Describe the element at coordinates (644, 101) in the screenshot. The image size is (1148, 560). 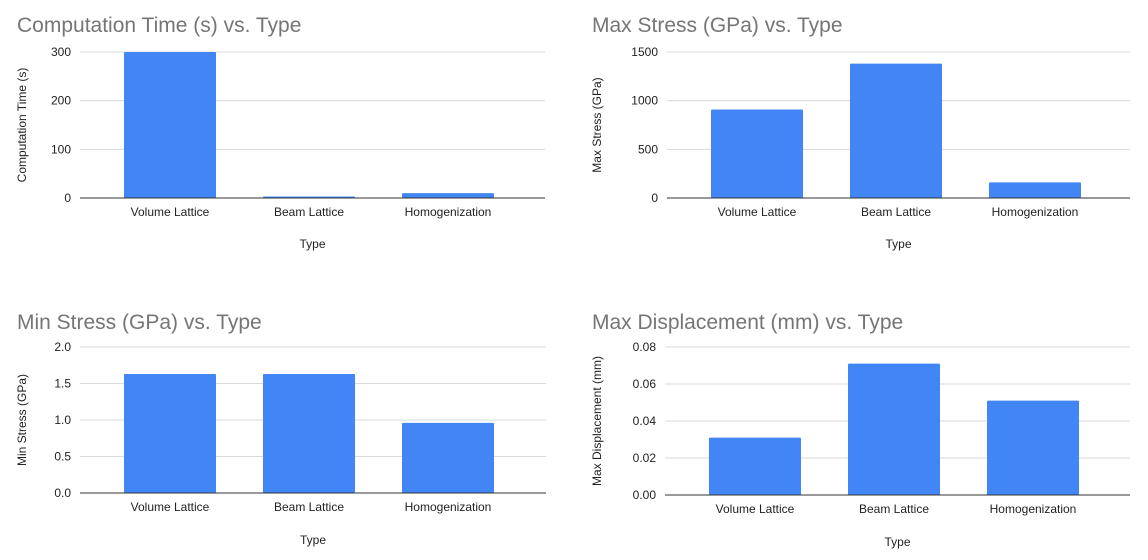
I see `y-tick-label: 1000` at that location.